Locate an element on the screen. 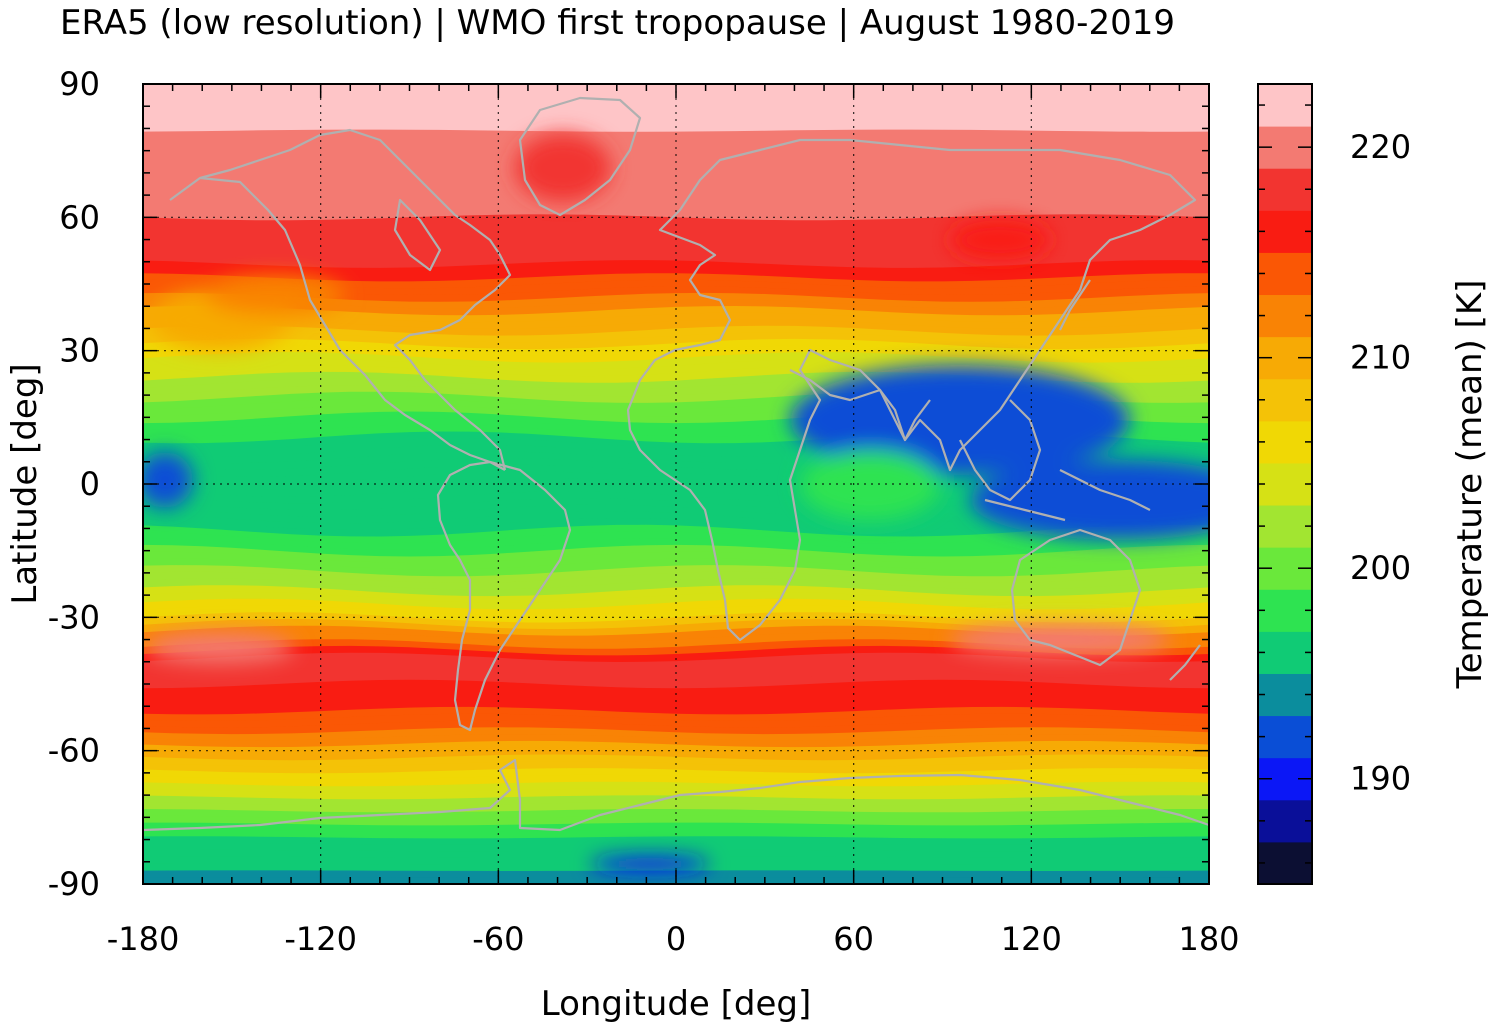 Image resolution: width=1494 pixels, height=1029 pixels. southeast-asia-coastline is located at coordinates (1000, 450).